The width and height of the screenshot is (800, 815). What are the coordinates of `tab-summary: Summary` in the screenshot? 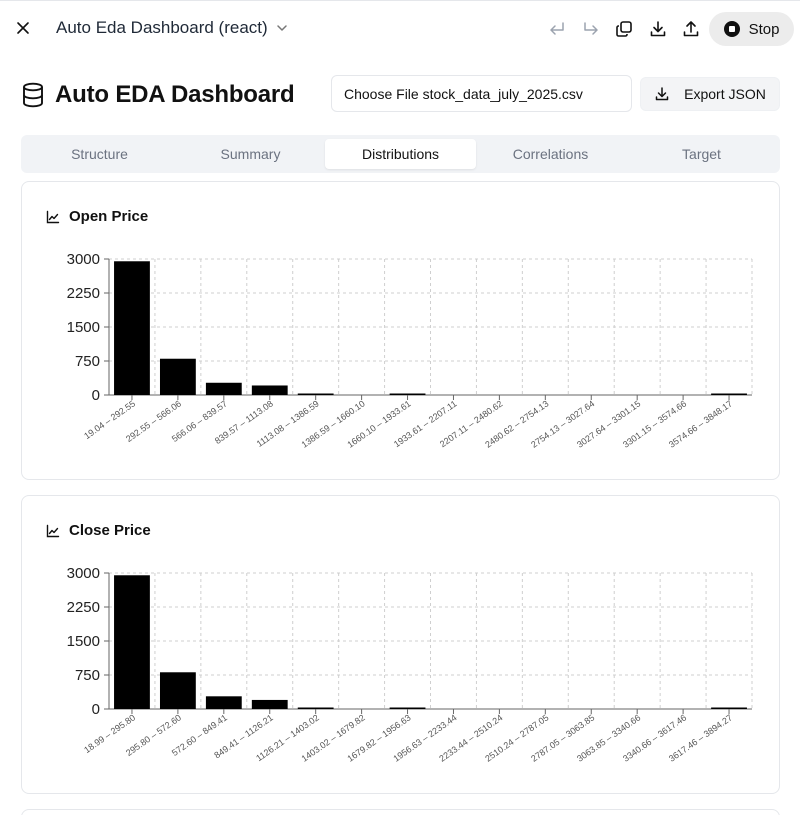 It's located at (250, 154).